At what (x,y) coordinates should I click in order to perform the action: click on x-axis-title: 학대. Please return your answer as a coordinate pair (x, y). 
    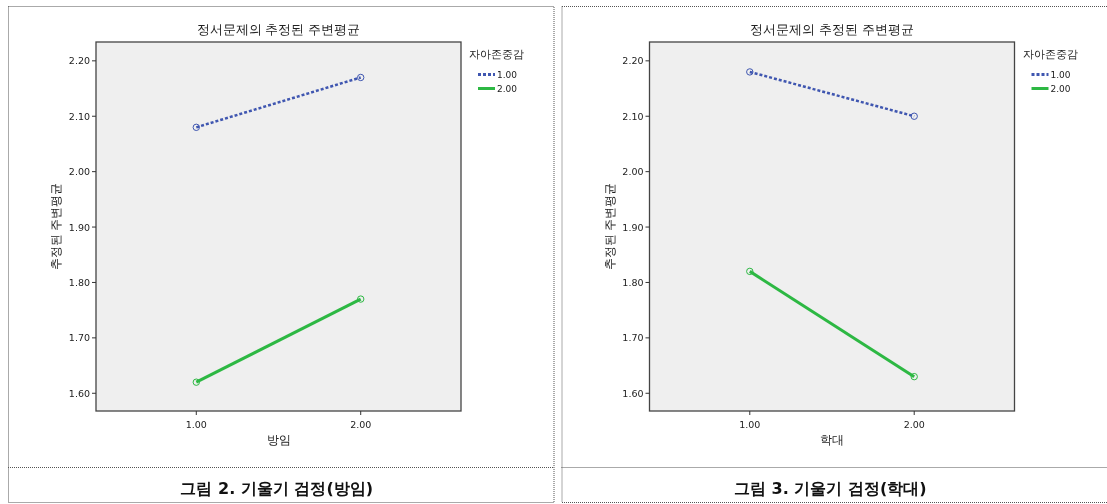
    Looking at the image, I should click on (832, 440).